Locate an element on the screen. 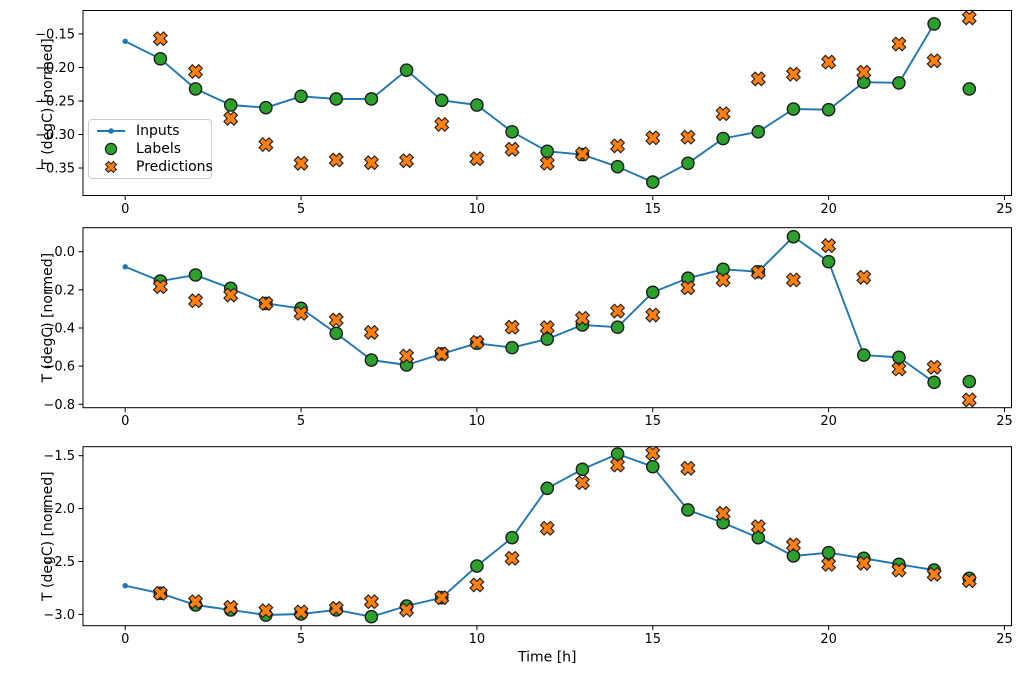 This screenshot has height=679, width=1023. y-tick-label: −0.6 is located at coordinates (59, 367).